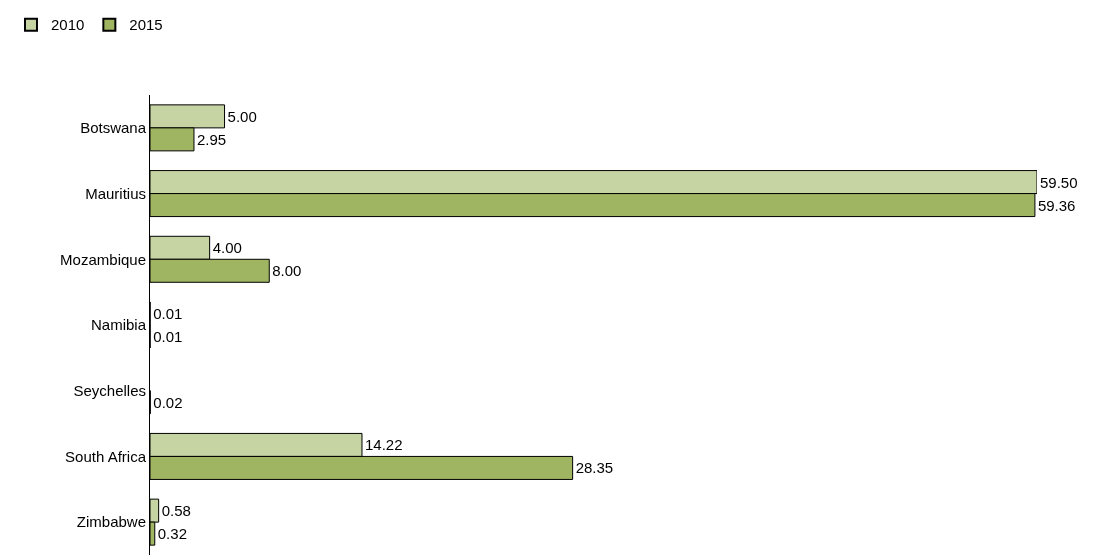  I want to click on data-label: 5.00, so click(242, 116).